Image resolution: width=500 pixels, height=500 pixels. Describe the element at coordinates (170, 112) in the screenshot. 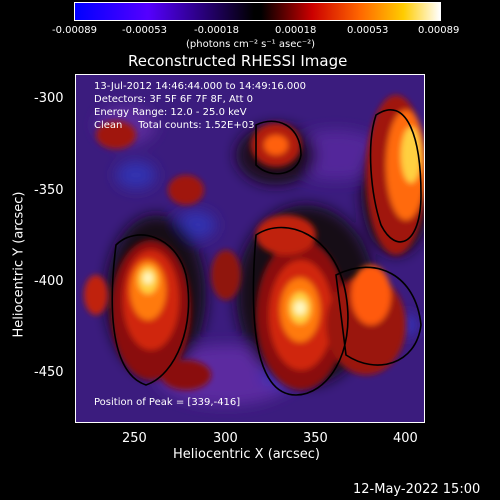

I see `info-energy: Energy Range: 12.0 - 25.0 keV` at that location.